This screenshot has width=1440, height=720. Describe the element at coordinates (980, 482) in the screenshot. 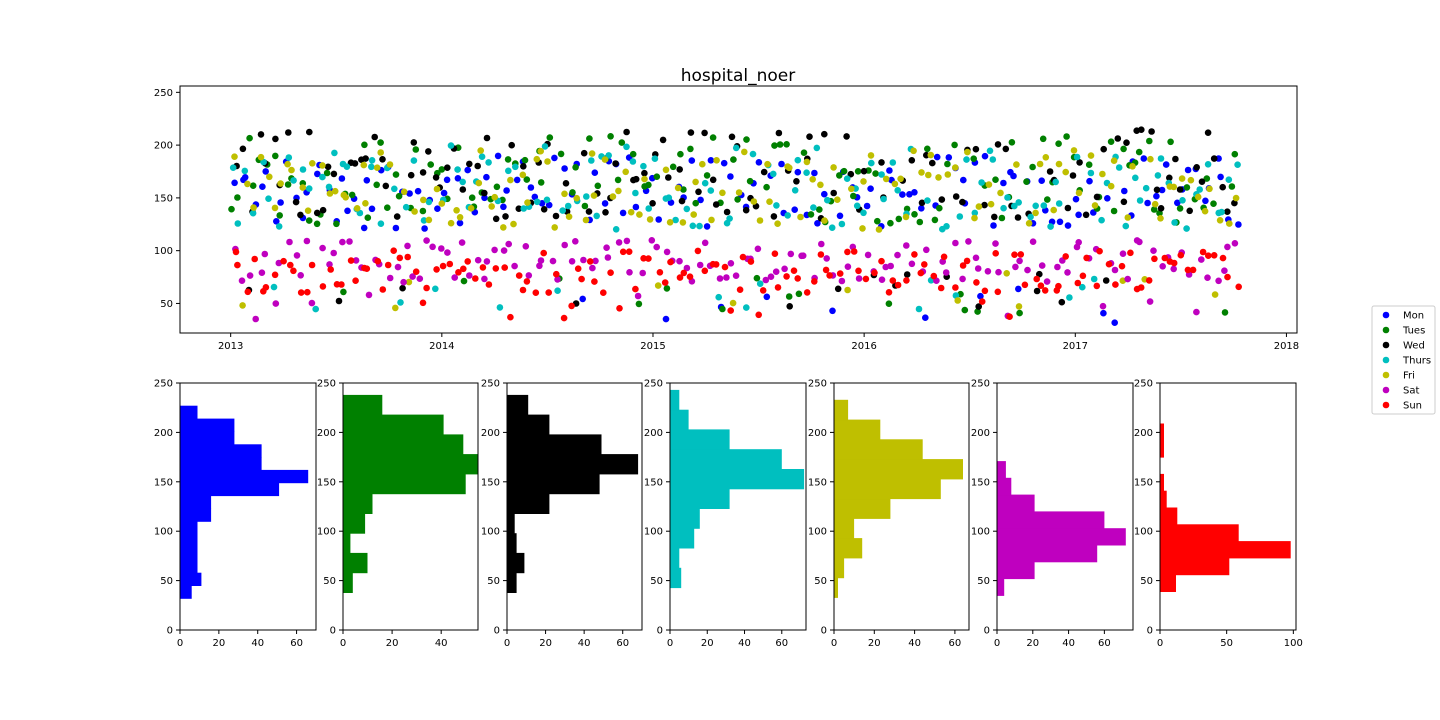

I see `histogram-y-tick-label: 150` at that location.